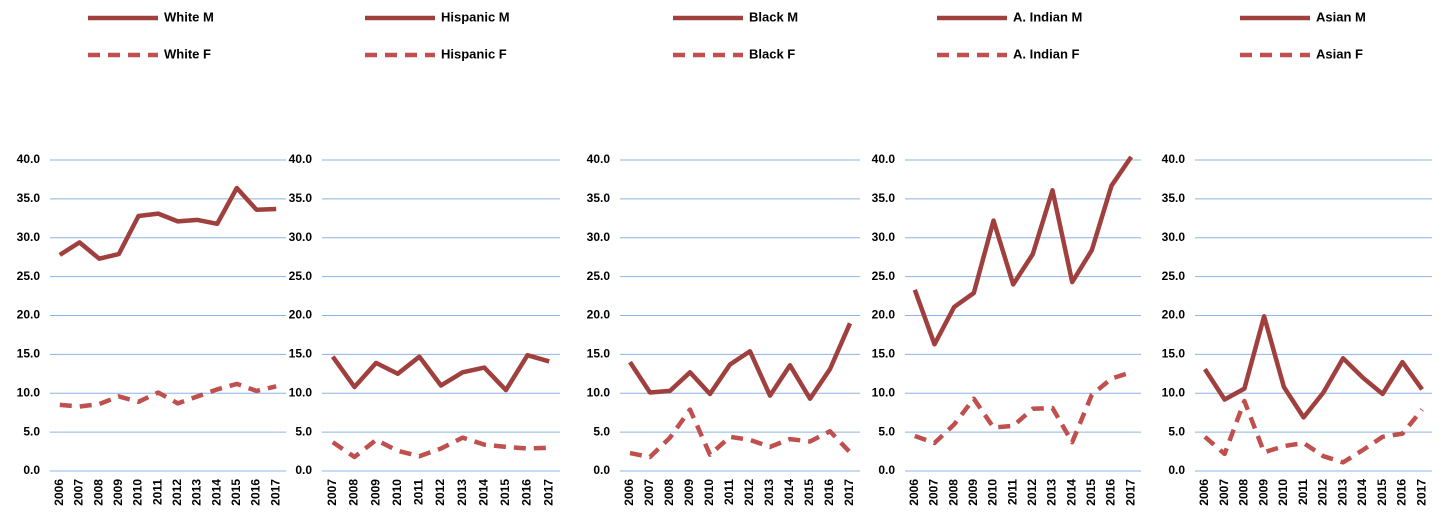  What do you see at coordinates (1047, 16) in the screenshot?
I see `legend-label: A. Indian M` at bounding box center [1047, 16].